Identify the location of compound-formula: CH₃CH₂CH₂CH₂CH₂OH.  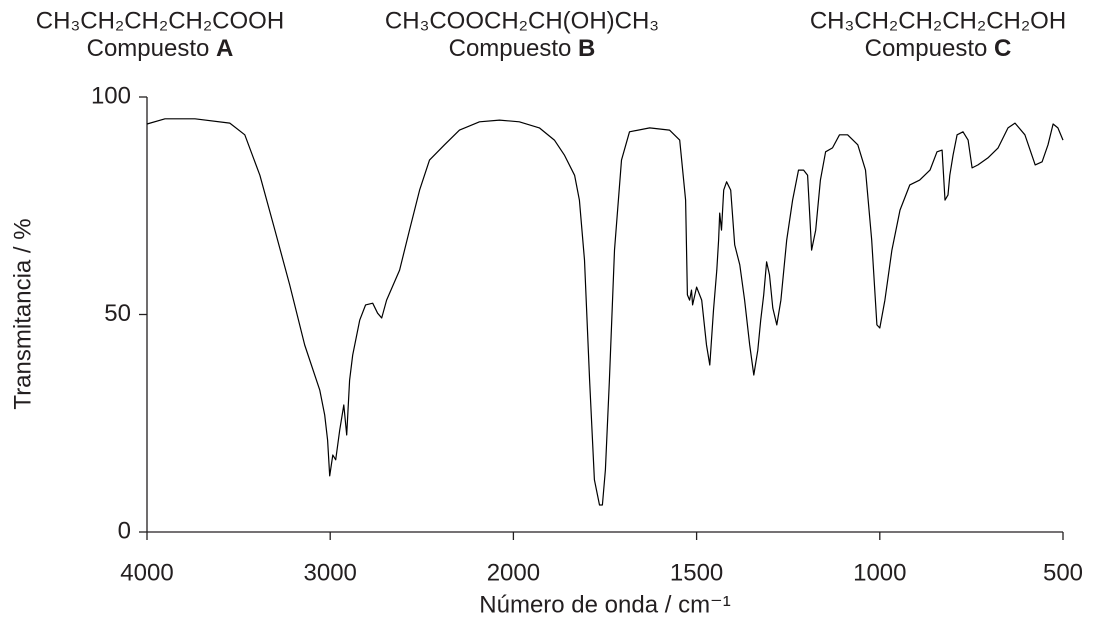
(938, 20).